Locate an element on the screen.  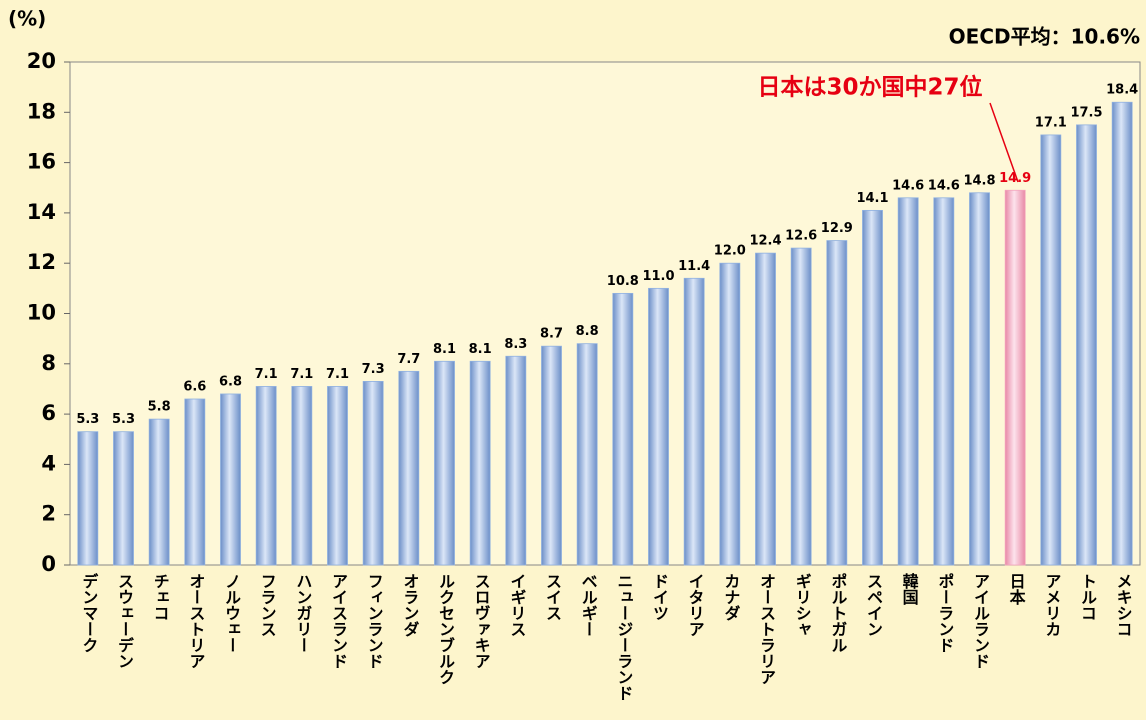
x-tick-label: イタリア is located at coordinates (695, 605).